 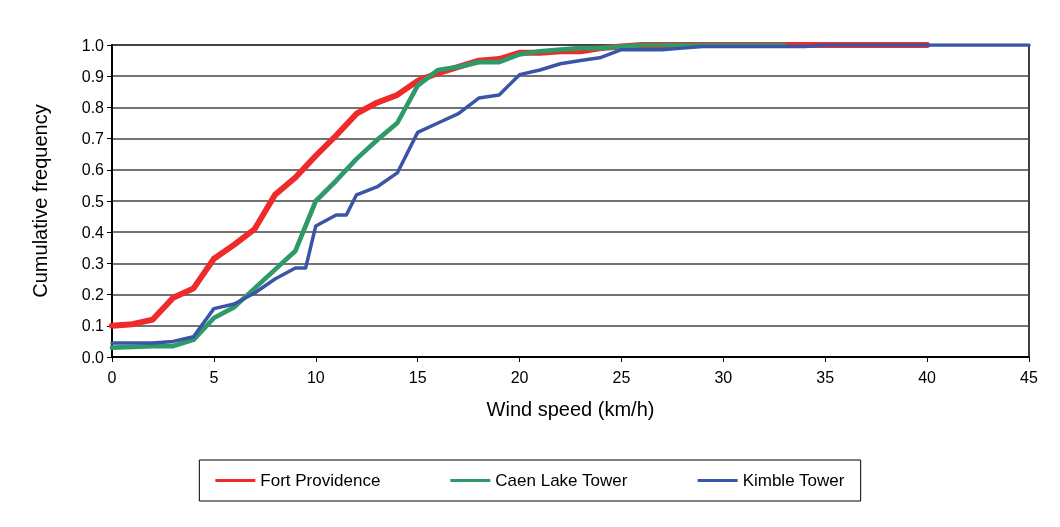 What do you see at coordinates (927, 377) in the screenshot?
I see `x-tick-label: 40` at bounding box center [927, 377].